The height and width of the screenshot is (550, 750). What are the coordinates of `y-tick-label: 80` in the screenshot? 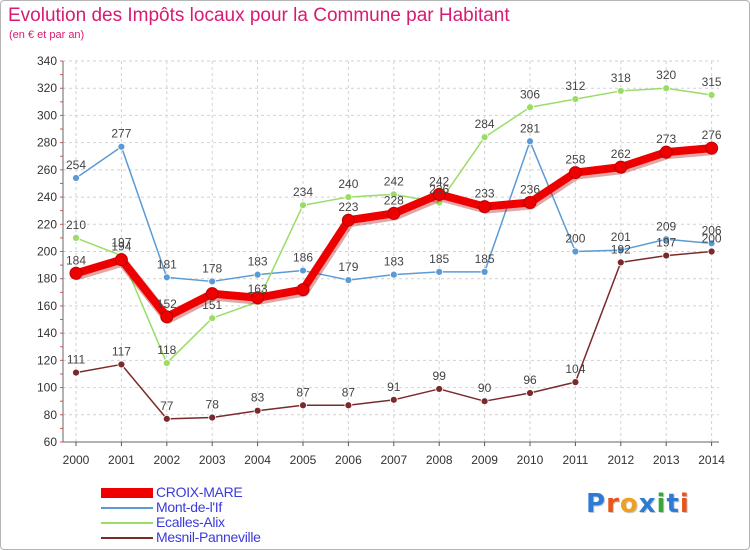 It's located at (51, 415).